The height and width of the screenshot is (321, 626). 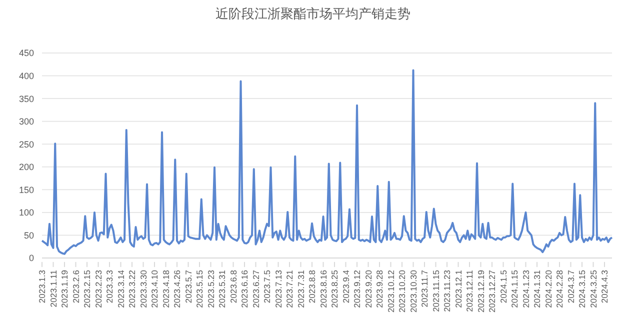 What do you see at coordinates (425, 289) in the screenshot?
I see `x-tick-label: 2023.11.7` at bounding box center [425, 289].